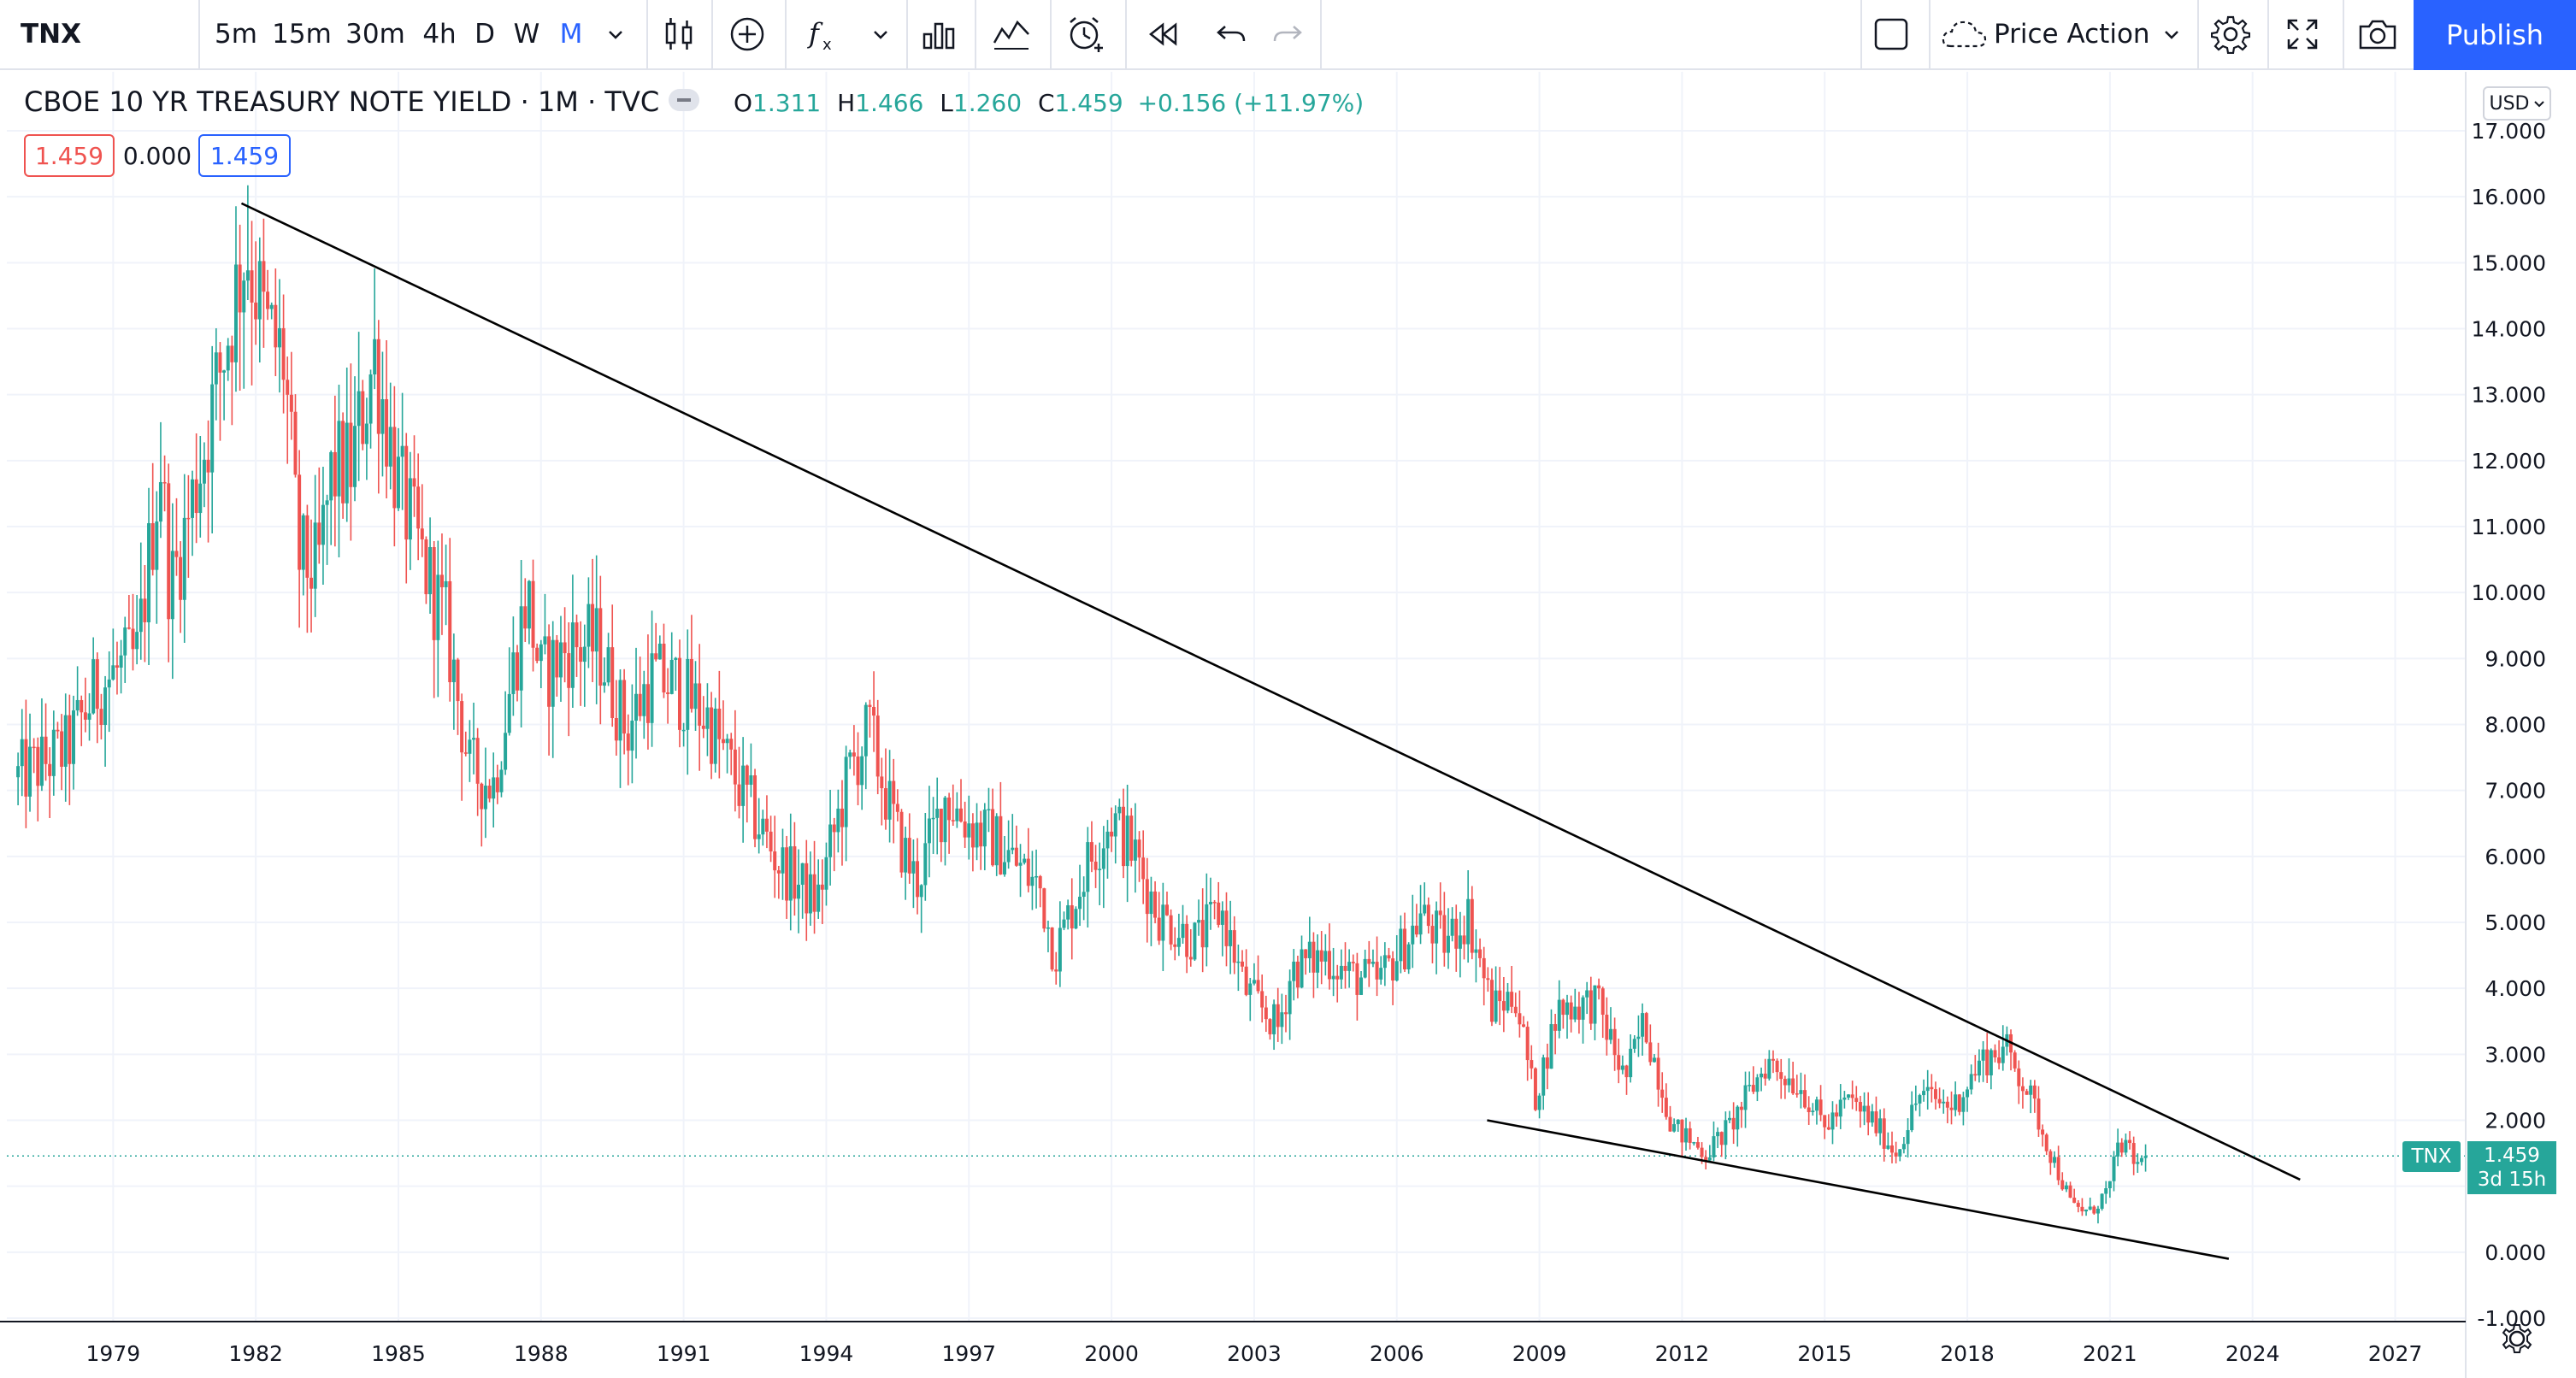 This screenshot has height=1378, width=2576. I want to click on time-tick-label: 1991, so click(684, 1353).